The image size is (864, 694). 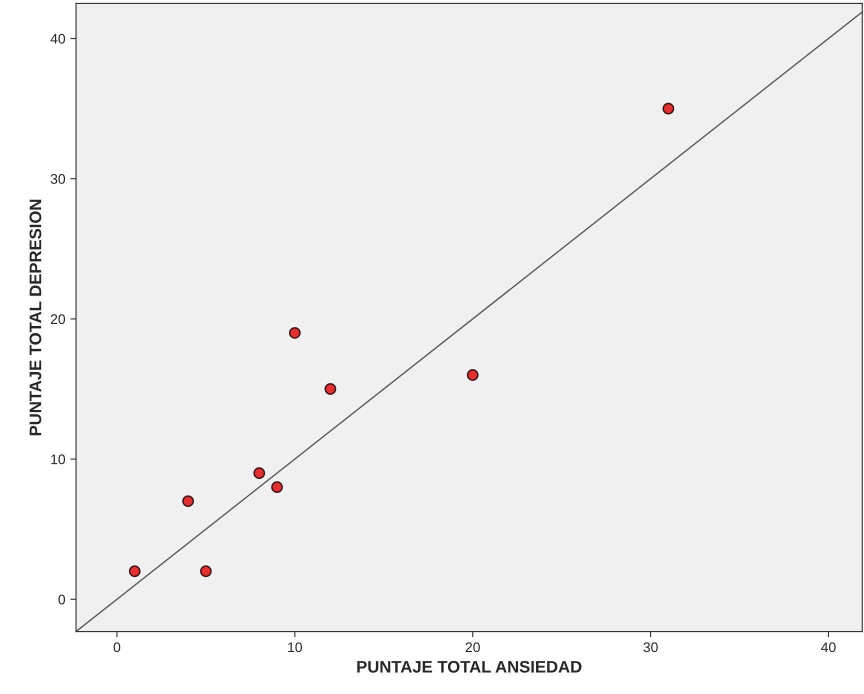 What do you see at coordinates (473, 647) in the screenshot?
I see `x-tick-label: 20` at bounding box center [473, 647].